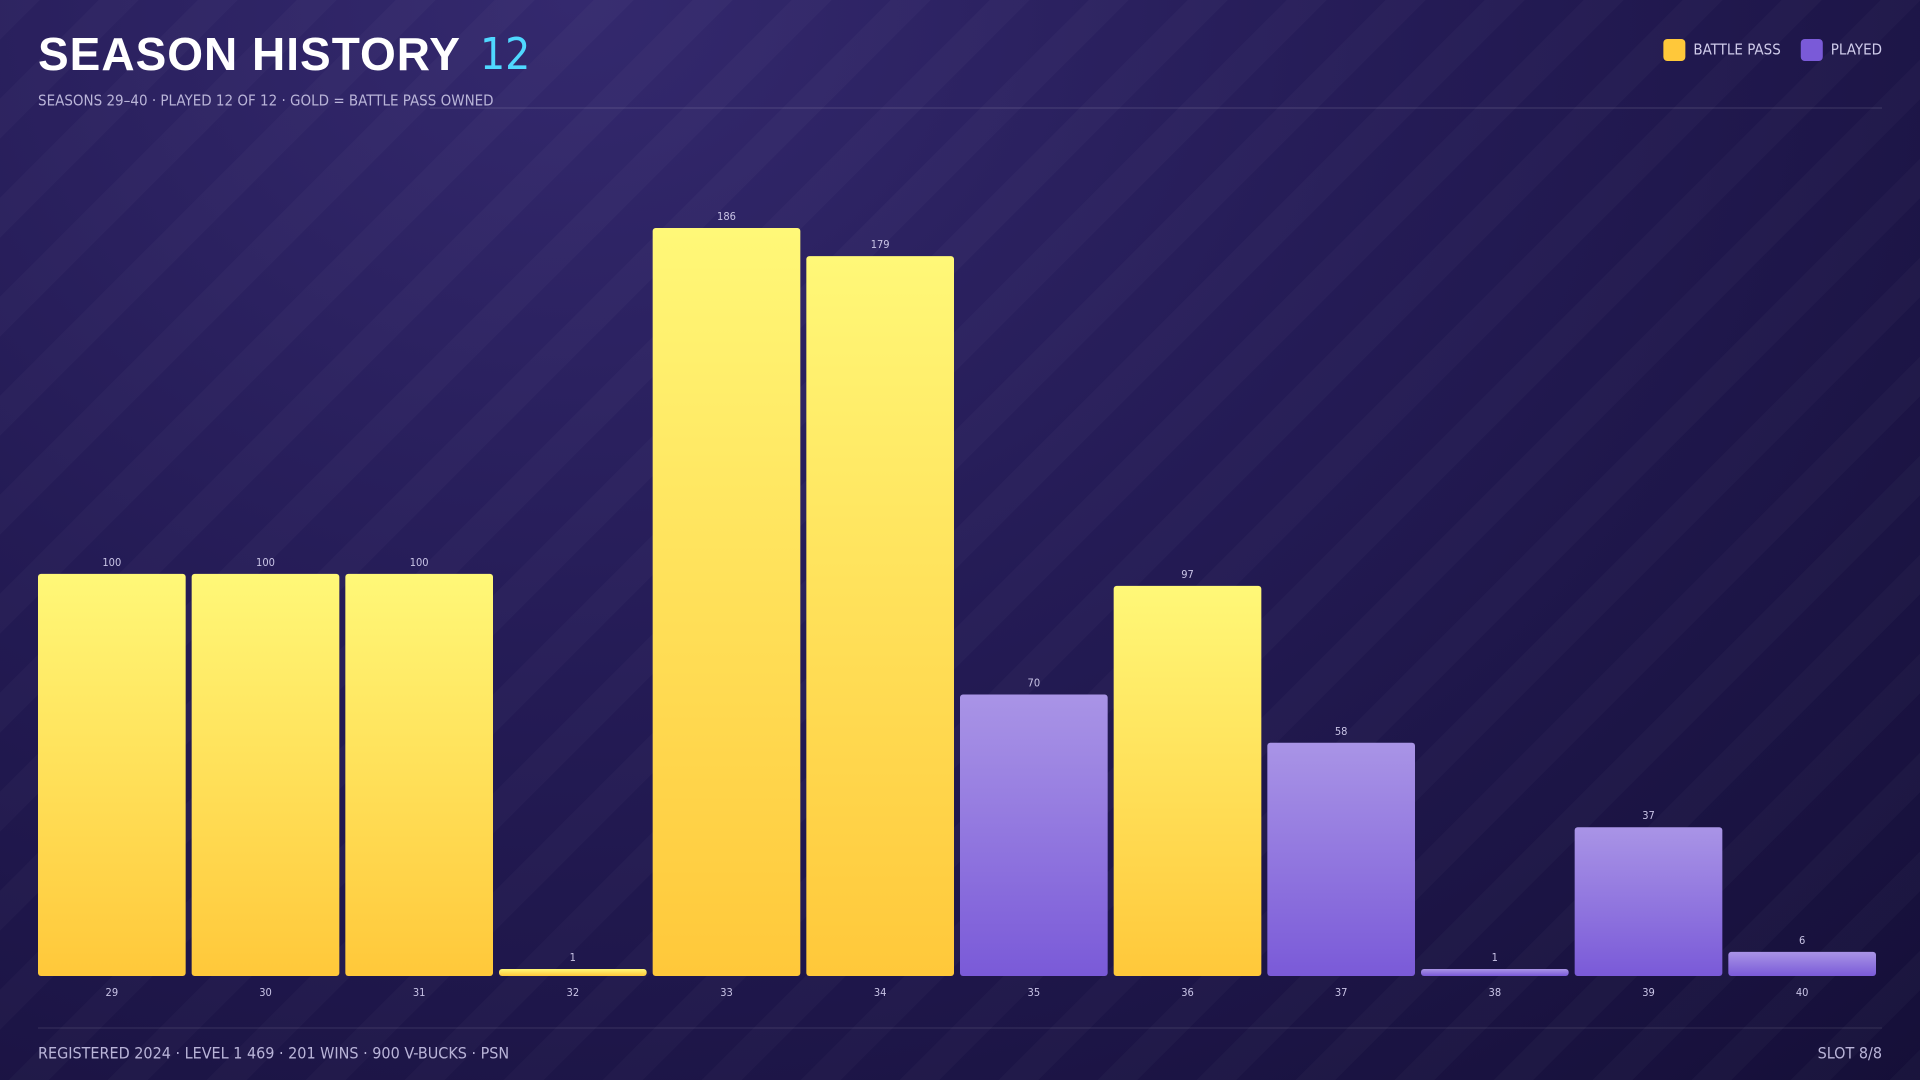 This screenshot has height=1080, width=1920. What do you see at coordinates (573, 992) in the screenshot?
I see `x-tick-label: 32` at bounding box center [573, 992].